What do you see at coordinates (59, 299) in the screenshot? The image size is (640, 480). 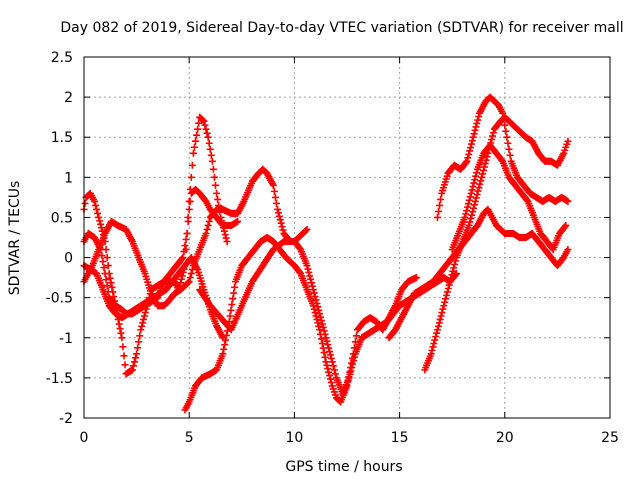 I see `y-tick-label: -0.5` at bounding box center [59, 299].